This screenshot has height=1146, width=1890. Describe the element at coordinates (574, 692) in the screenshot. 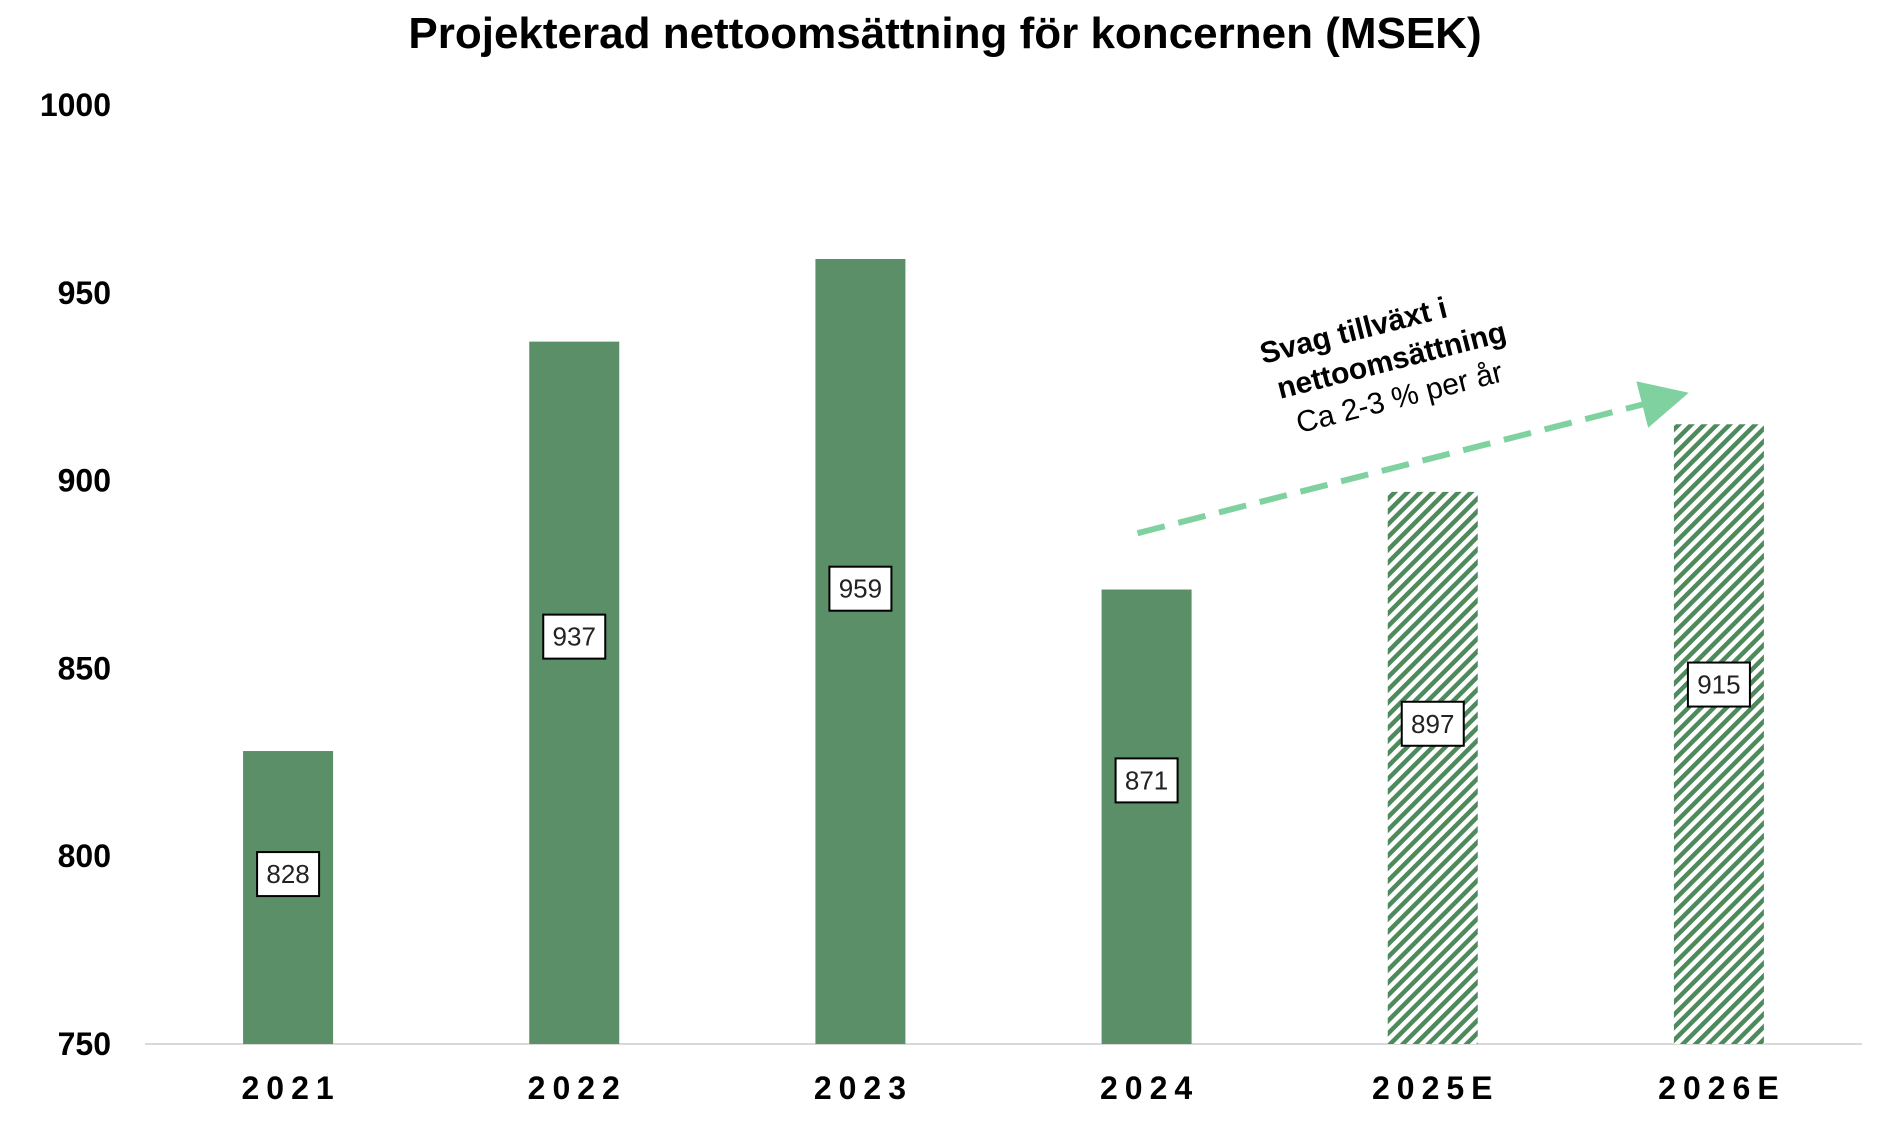

I see `bar-2022` at that location.